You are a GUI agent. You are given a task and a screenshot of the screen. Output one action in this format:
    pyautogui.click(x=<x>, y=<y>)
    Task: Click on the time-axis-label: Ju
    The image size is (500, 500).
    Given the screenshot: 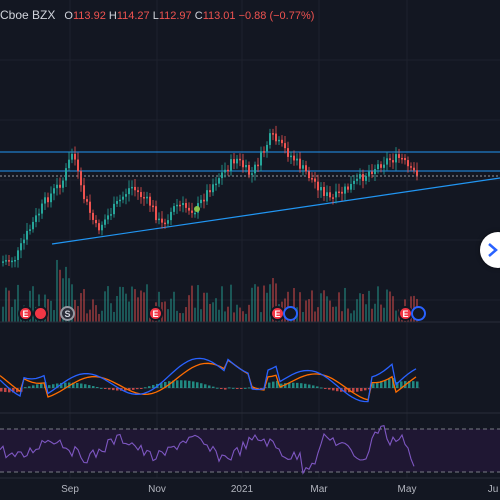 What is the action you would take?
    pyautogui.click(x=493, y=489)
    